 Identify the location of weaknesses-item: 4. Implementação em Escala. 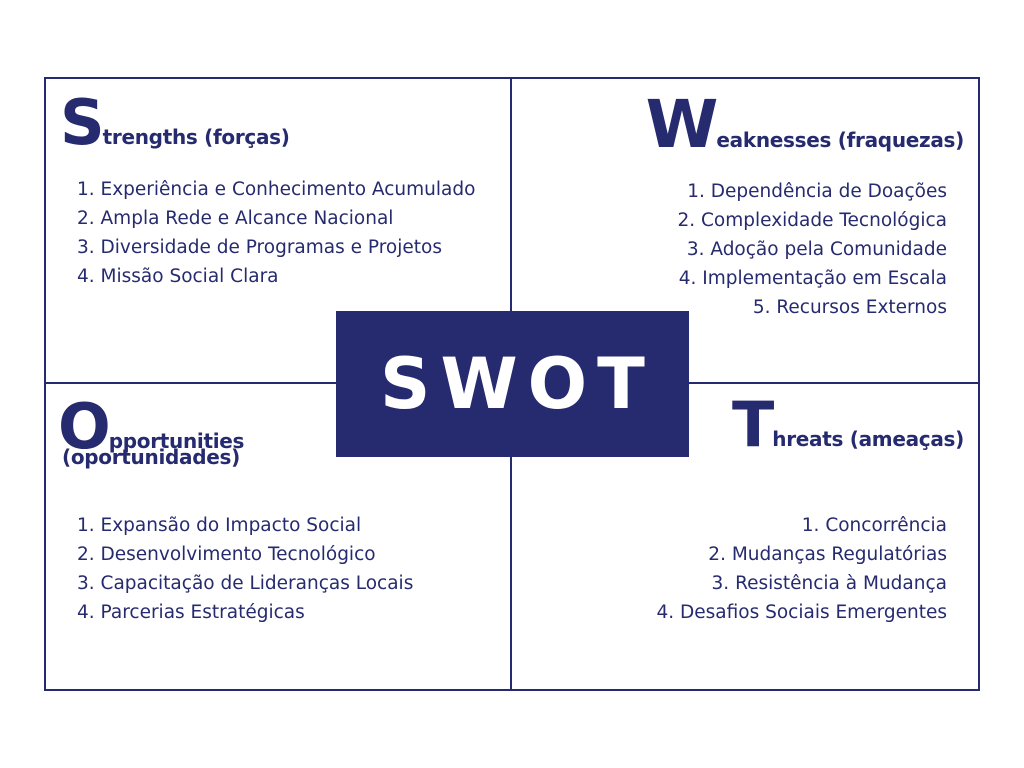
(812, 278).